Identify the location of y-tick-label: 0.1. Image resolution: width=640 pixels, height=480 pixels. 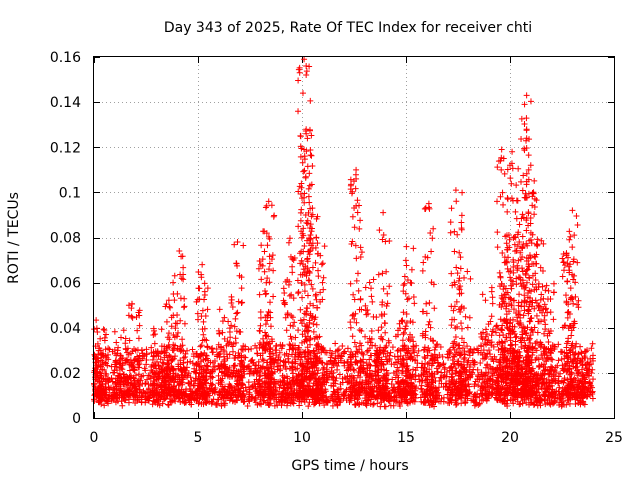
(70, 193).